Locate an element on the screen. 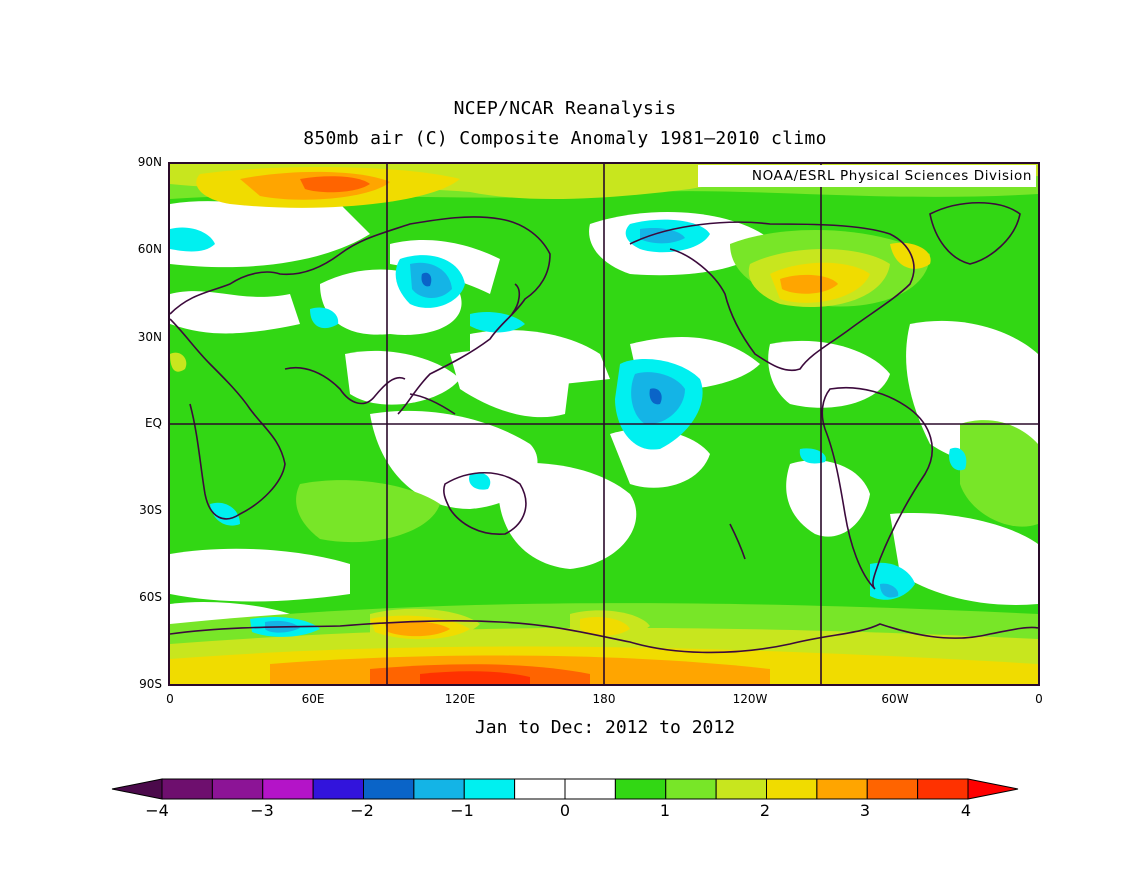 The height and width of the screenshot is (874, 1130). lat-label-eq: EQ is located at coordinates (153, 423).